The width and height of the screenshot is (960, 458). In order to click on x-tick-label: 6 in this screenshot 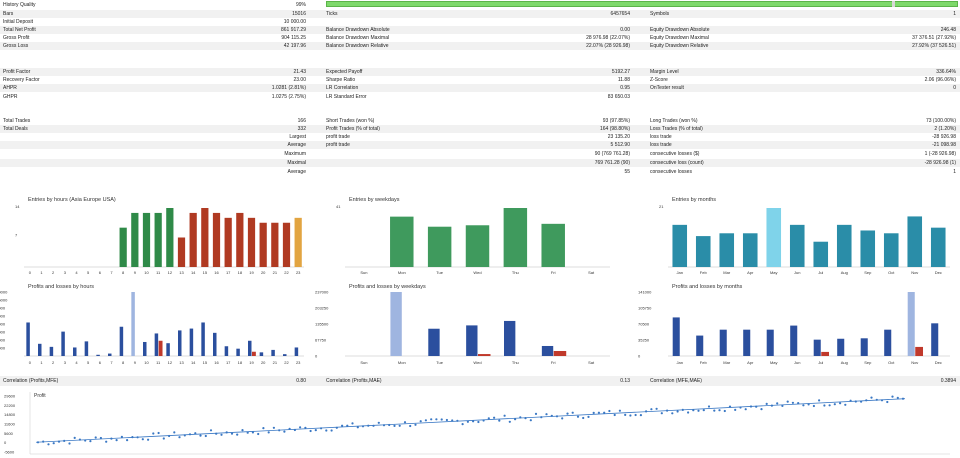, I will do `click(100, 362)`.